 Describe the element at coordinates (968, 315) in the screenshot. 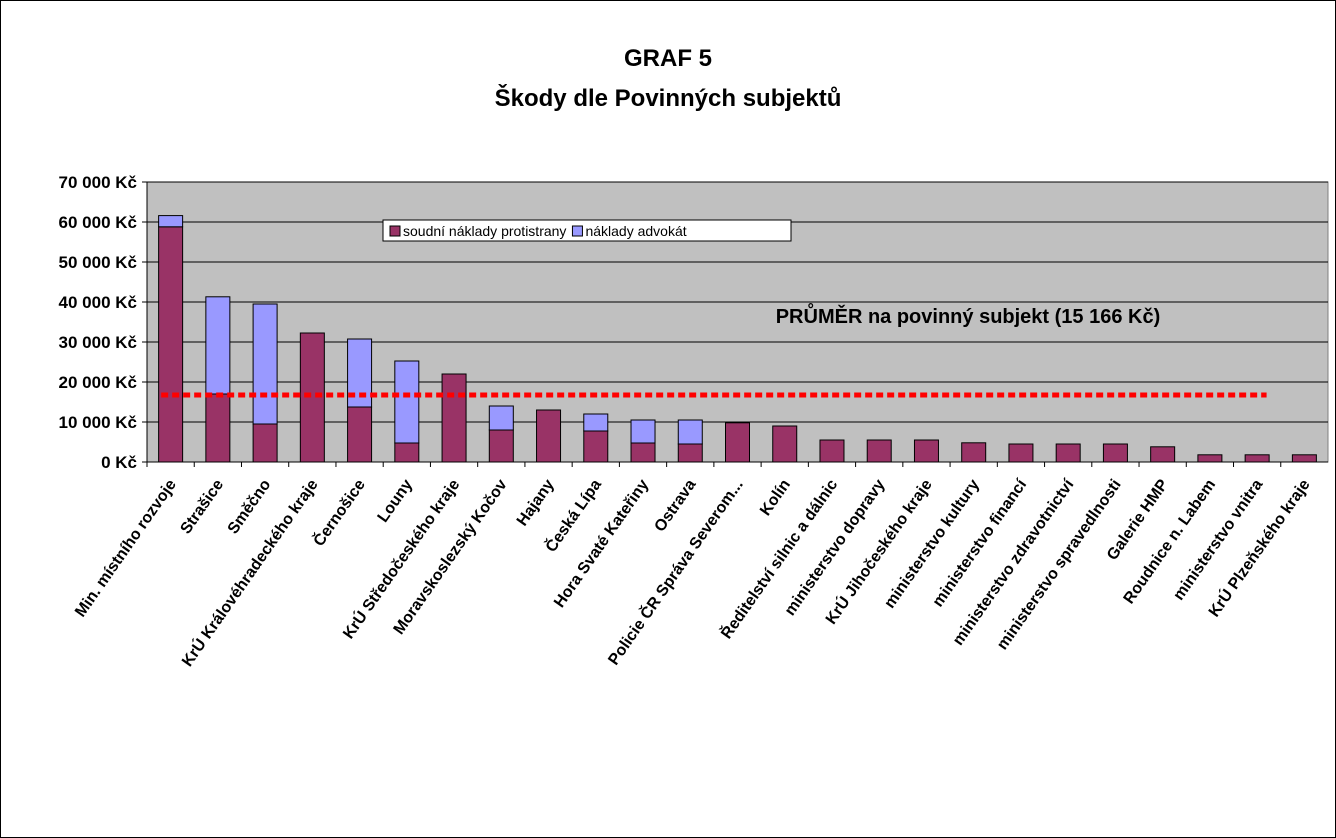

I see `annotation: PRŮMĚR na povinný subjekt (15 166 Kč)` at that location.